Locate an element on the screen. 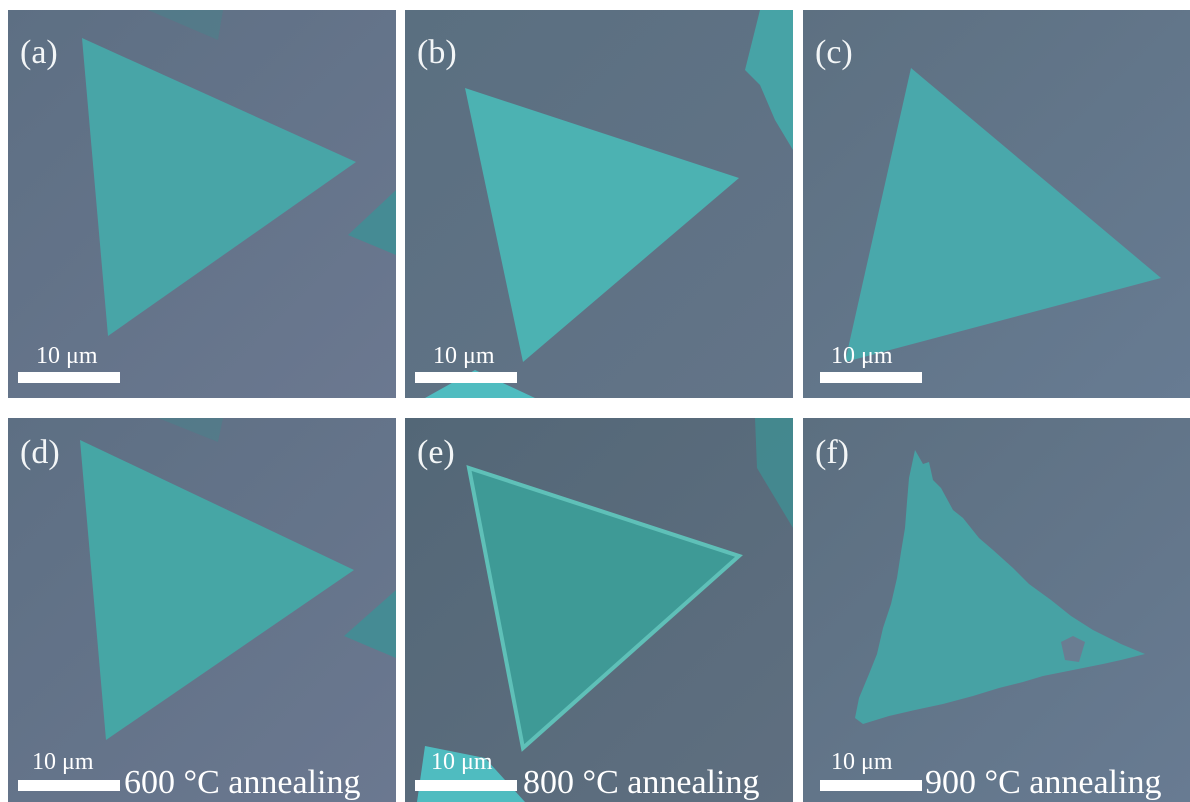  annealing-caption: 900 °C annealing is located at coordinates (1043, 782).